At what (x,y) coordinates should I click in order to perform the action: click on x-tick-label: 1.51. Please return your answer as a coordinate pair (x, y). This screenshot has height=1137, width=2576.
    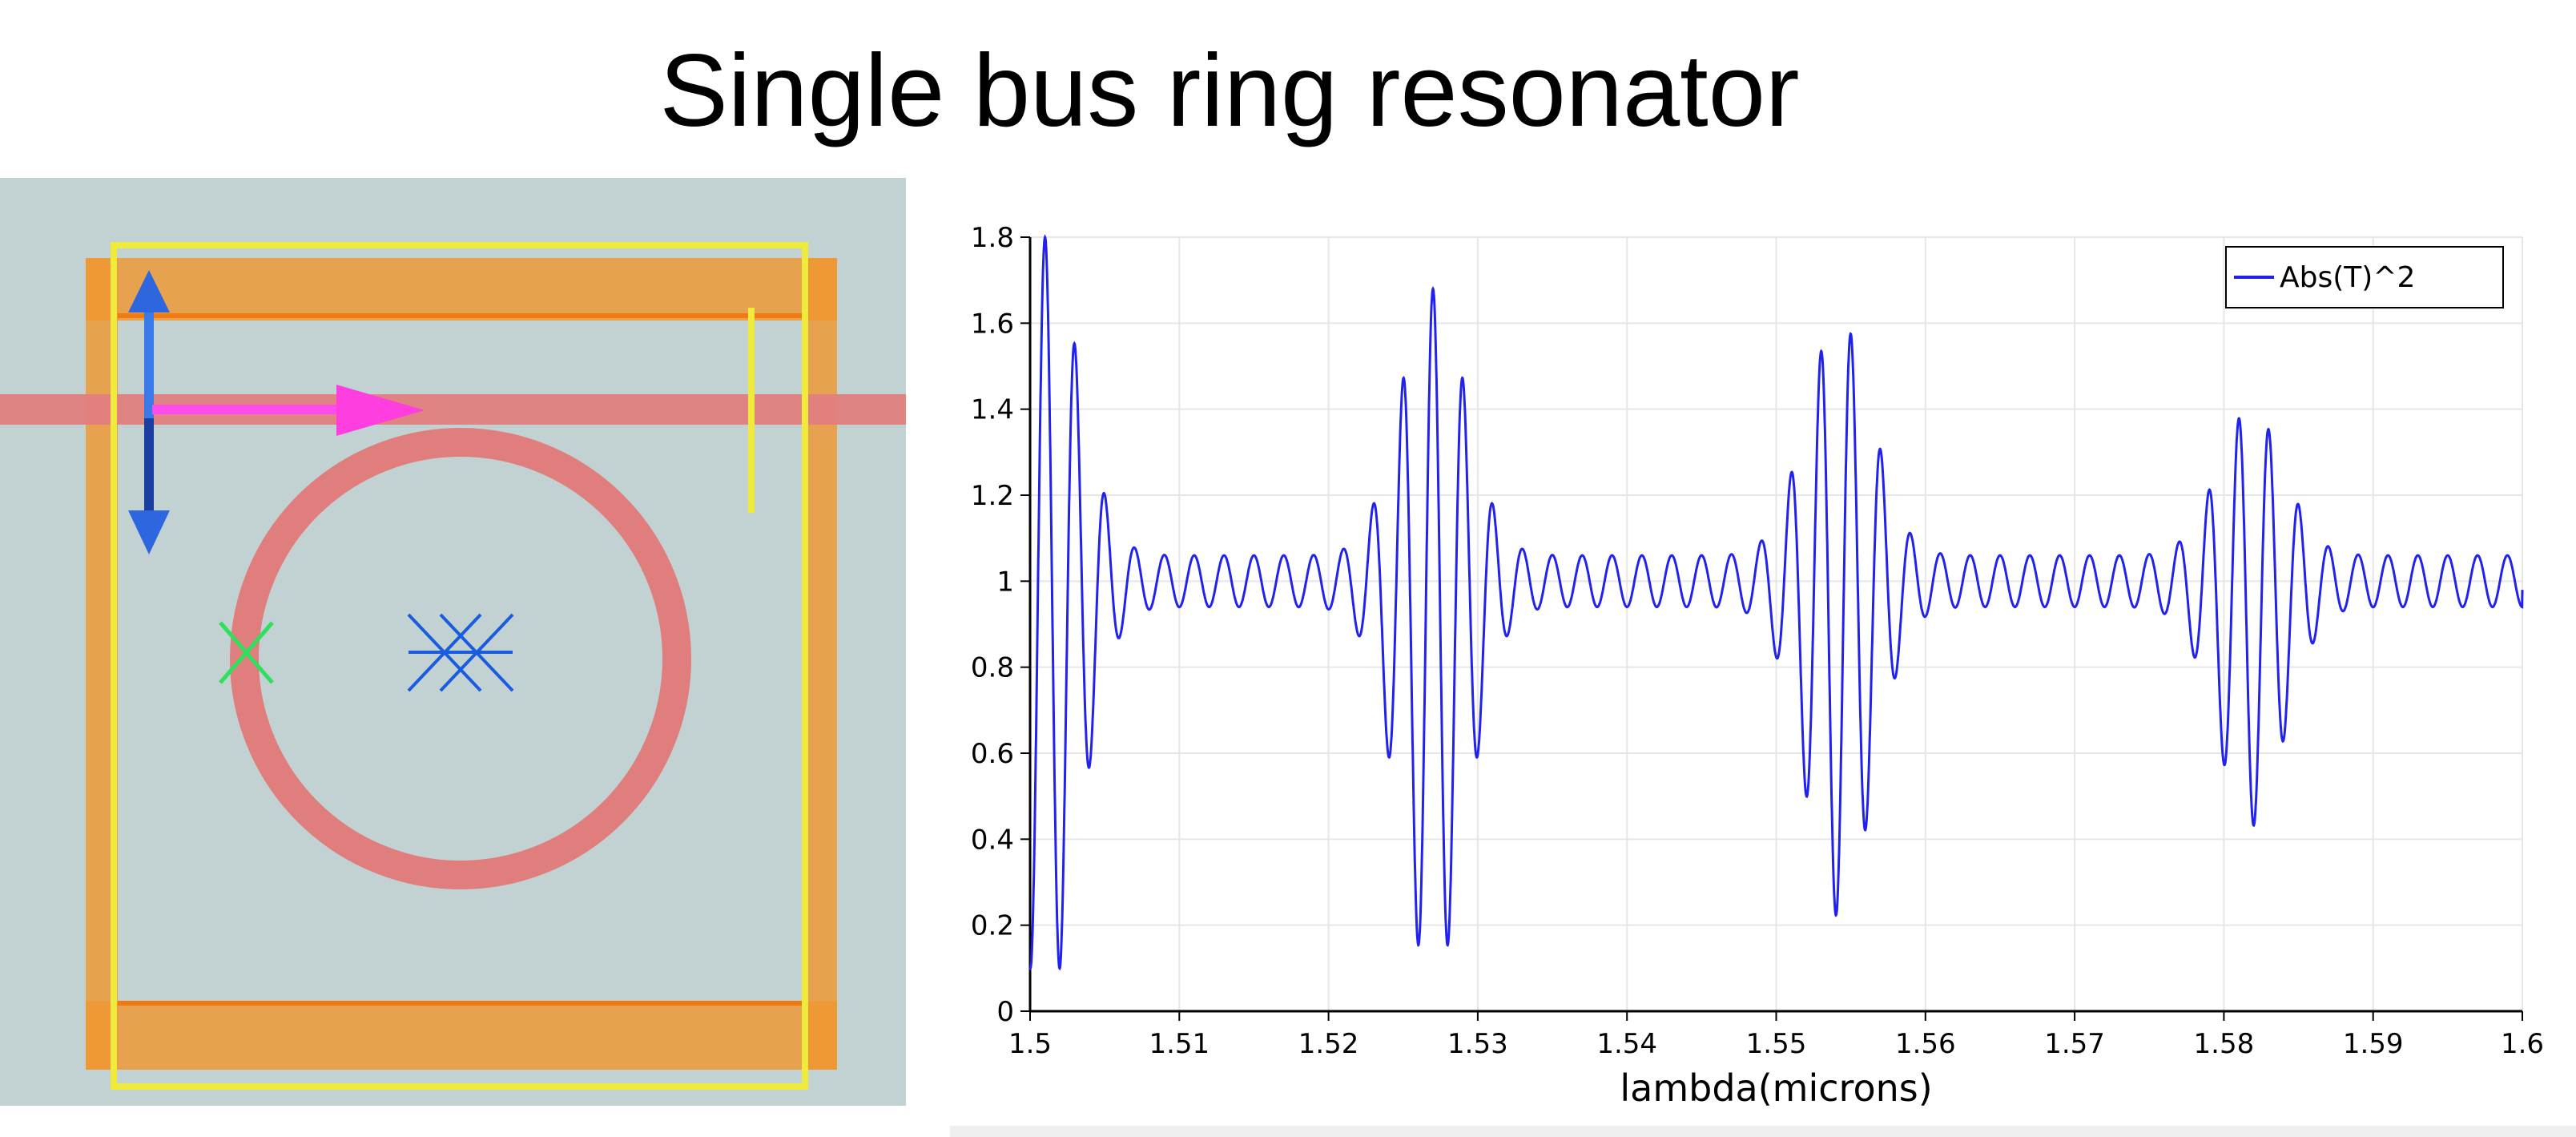
    Looking at the image, I should click on (1179, 1044).